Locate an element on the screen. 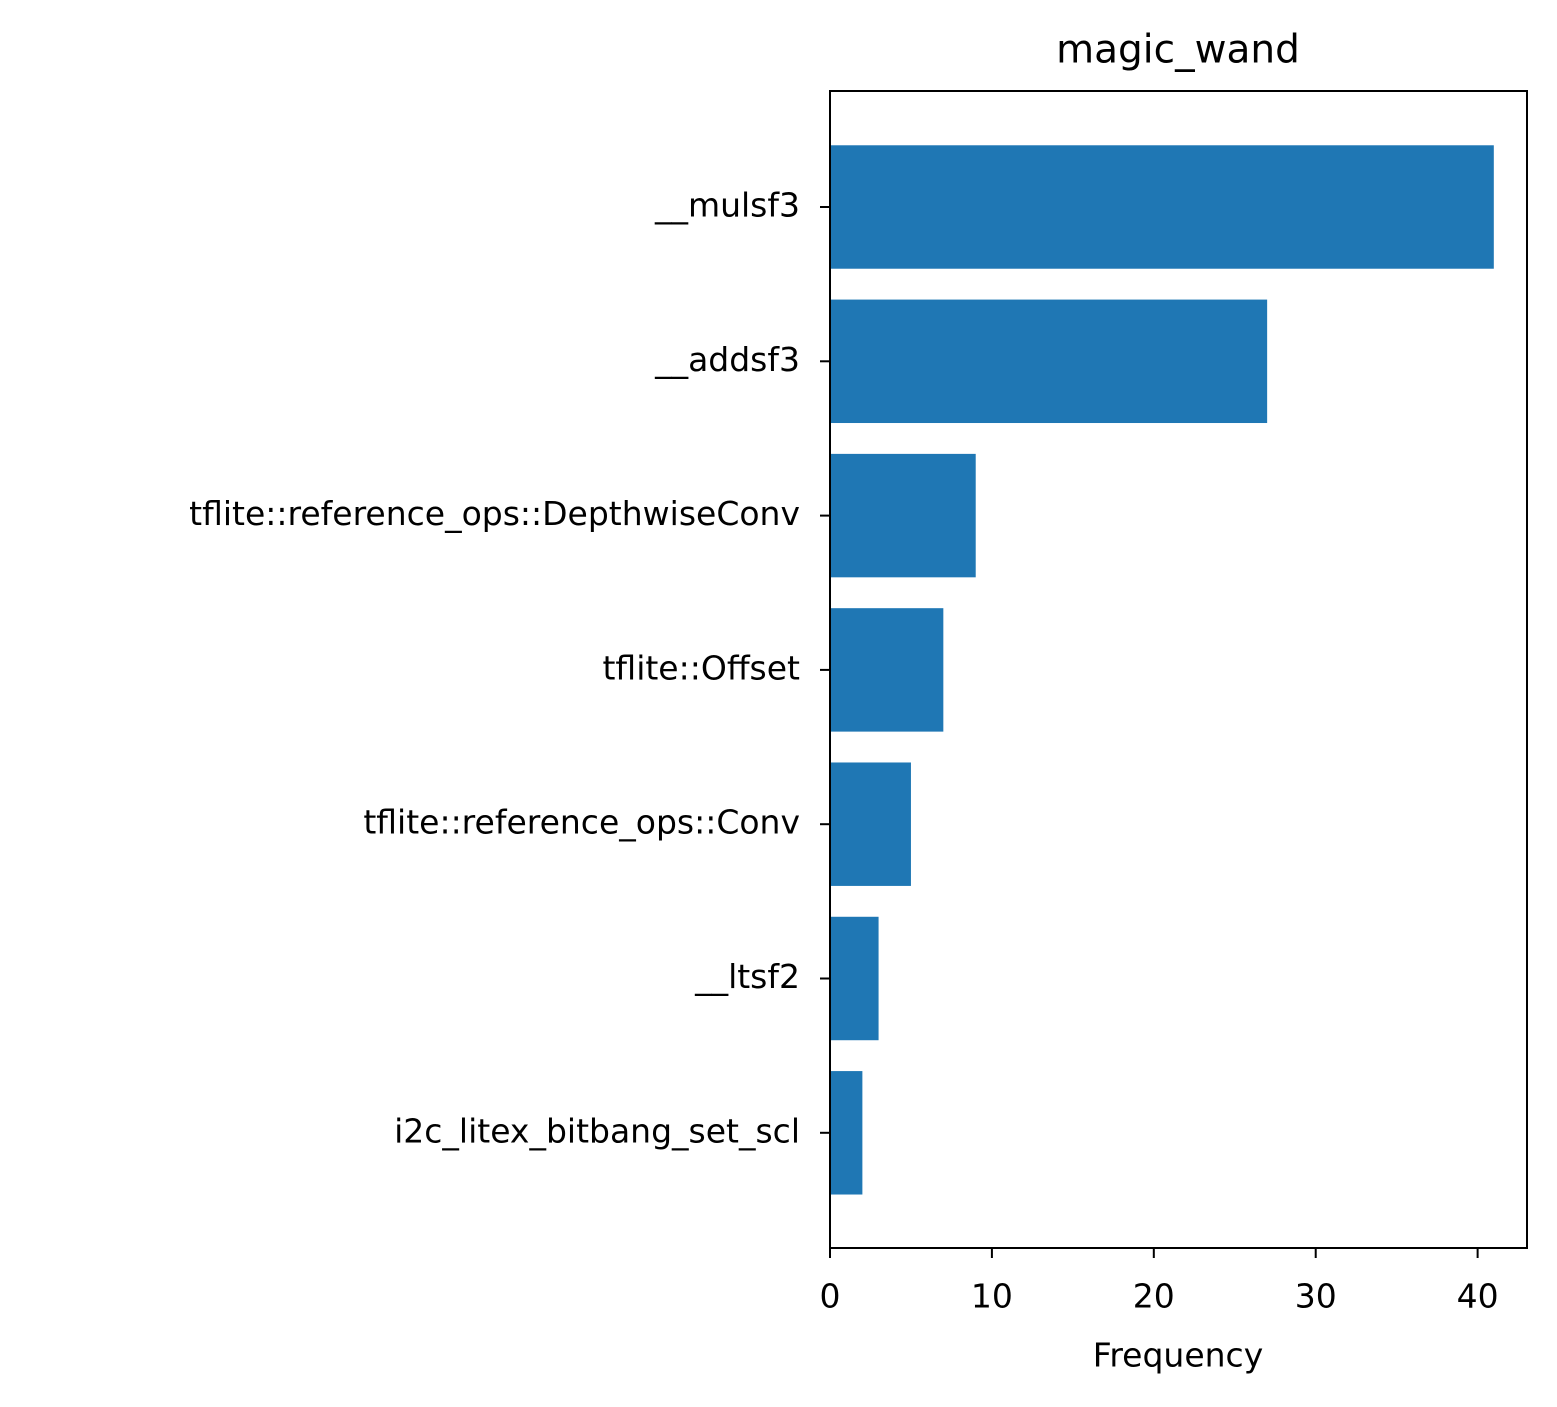 The image size is (1557, 1407). y-tick-label: __mulsf3 is located at coordinates (727, 205).